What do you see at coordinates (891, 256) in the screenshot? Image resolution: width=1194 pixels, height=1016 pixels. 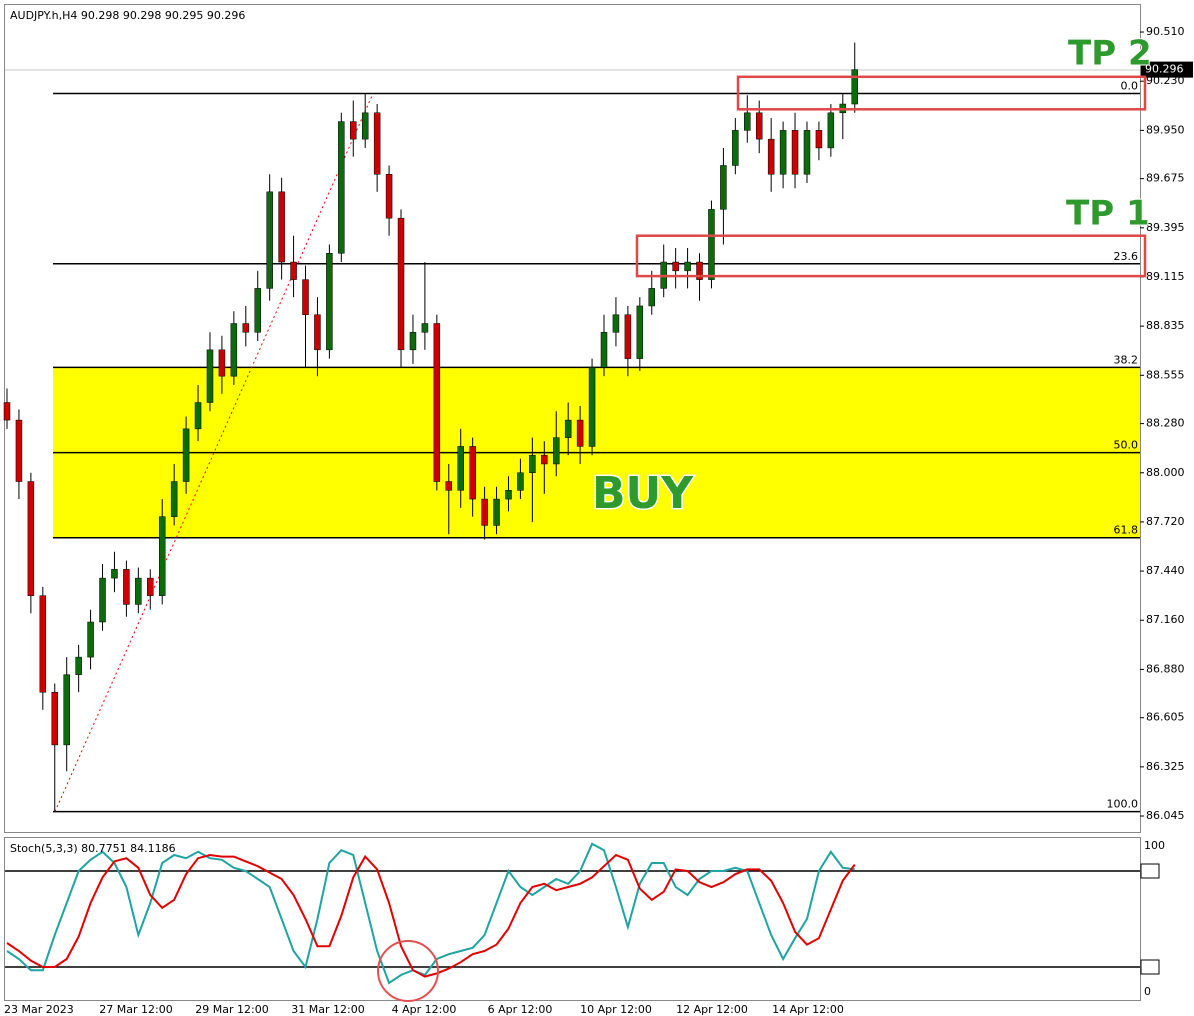 I see `tp-box` at bounding box center [891, 256].